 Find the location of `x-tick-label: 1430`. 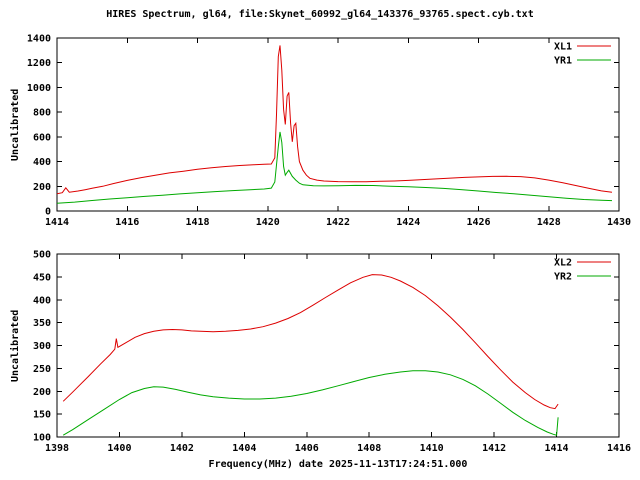

x-tick-label: 1430 is located at coordinates (619, 222).